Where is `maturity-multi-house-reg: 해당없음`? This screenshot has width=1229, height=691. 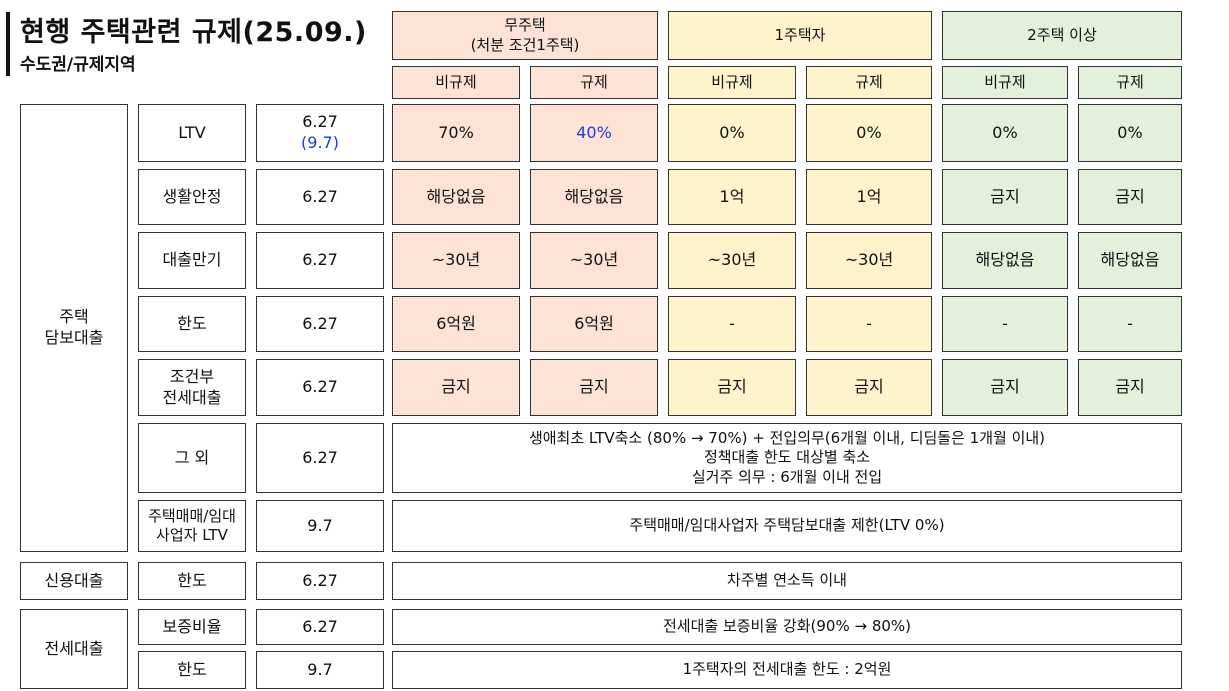
maturity-multi-house-reg: 해당없음 is located at coordinates (1130, 260).